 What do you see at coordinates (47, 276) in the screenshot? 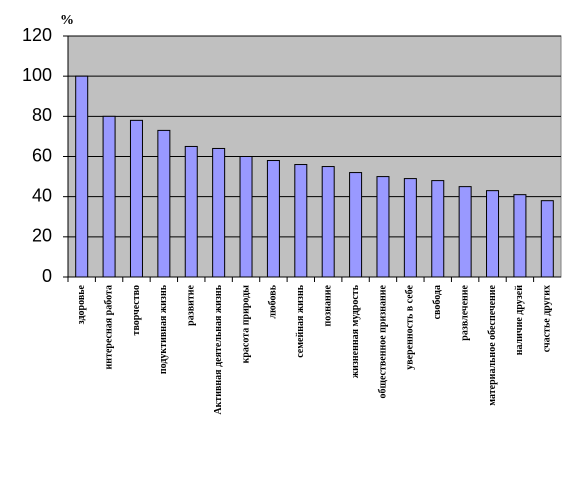
I see `y-tick-label: 0` at bounding box center [47, 276].